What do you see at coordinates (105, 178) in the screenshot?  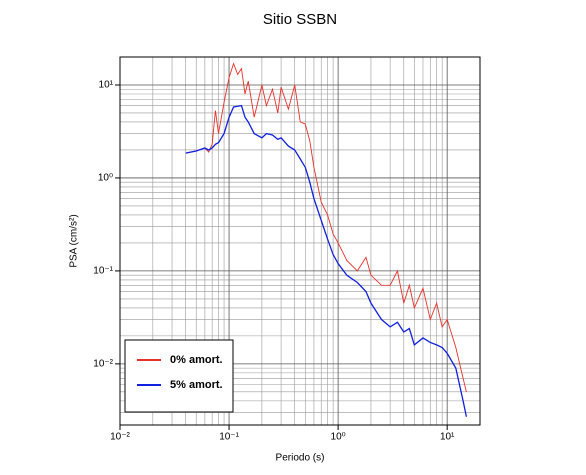 I see `y-tick-label: 10⁰` at bounding box center [105, 178].